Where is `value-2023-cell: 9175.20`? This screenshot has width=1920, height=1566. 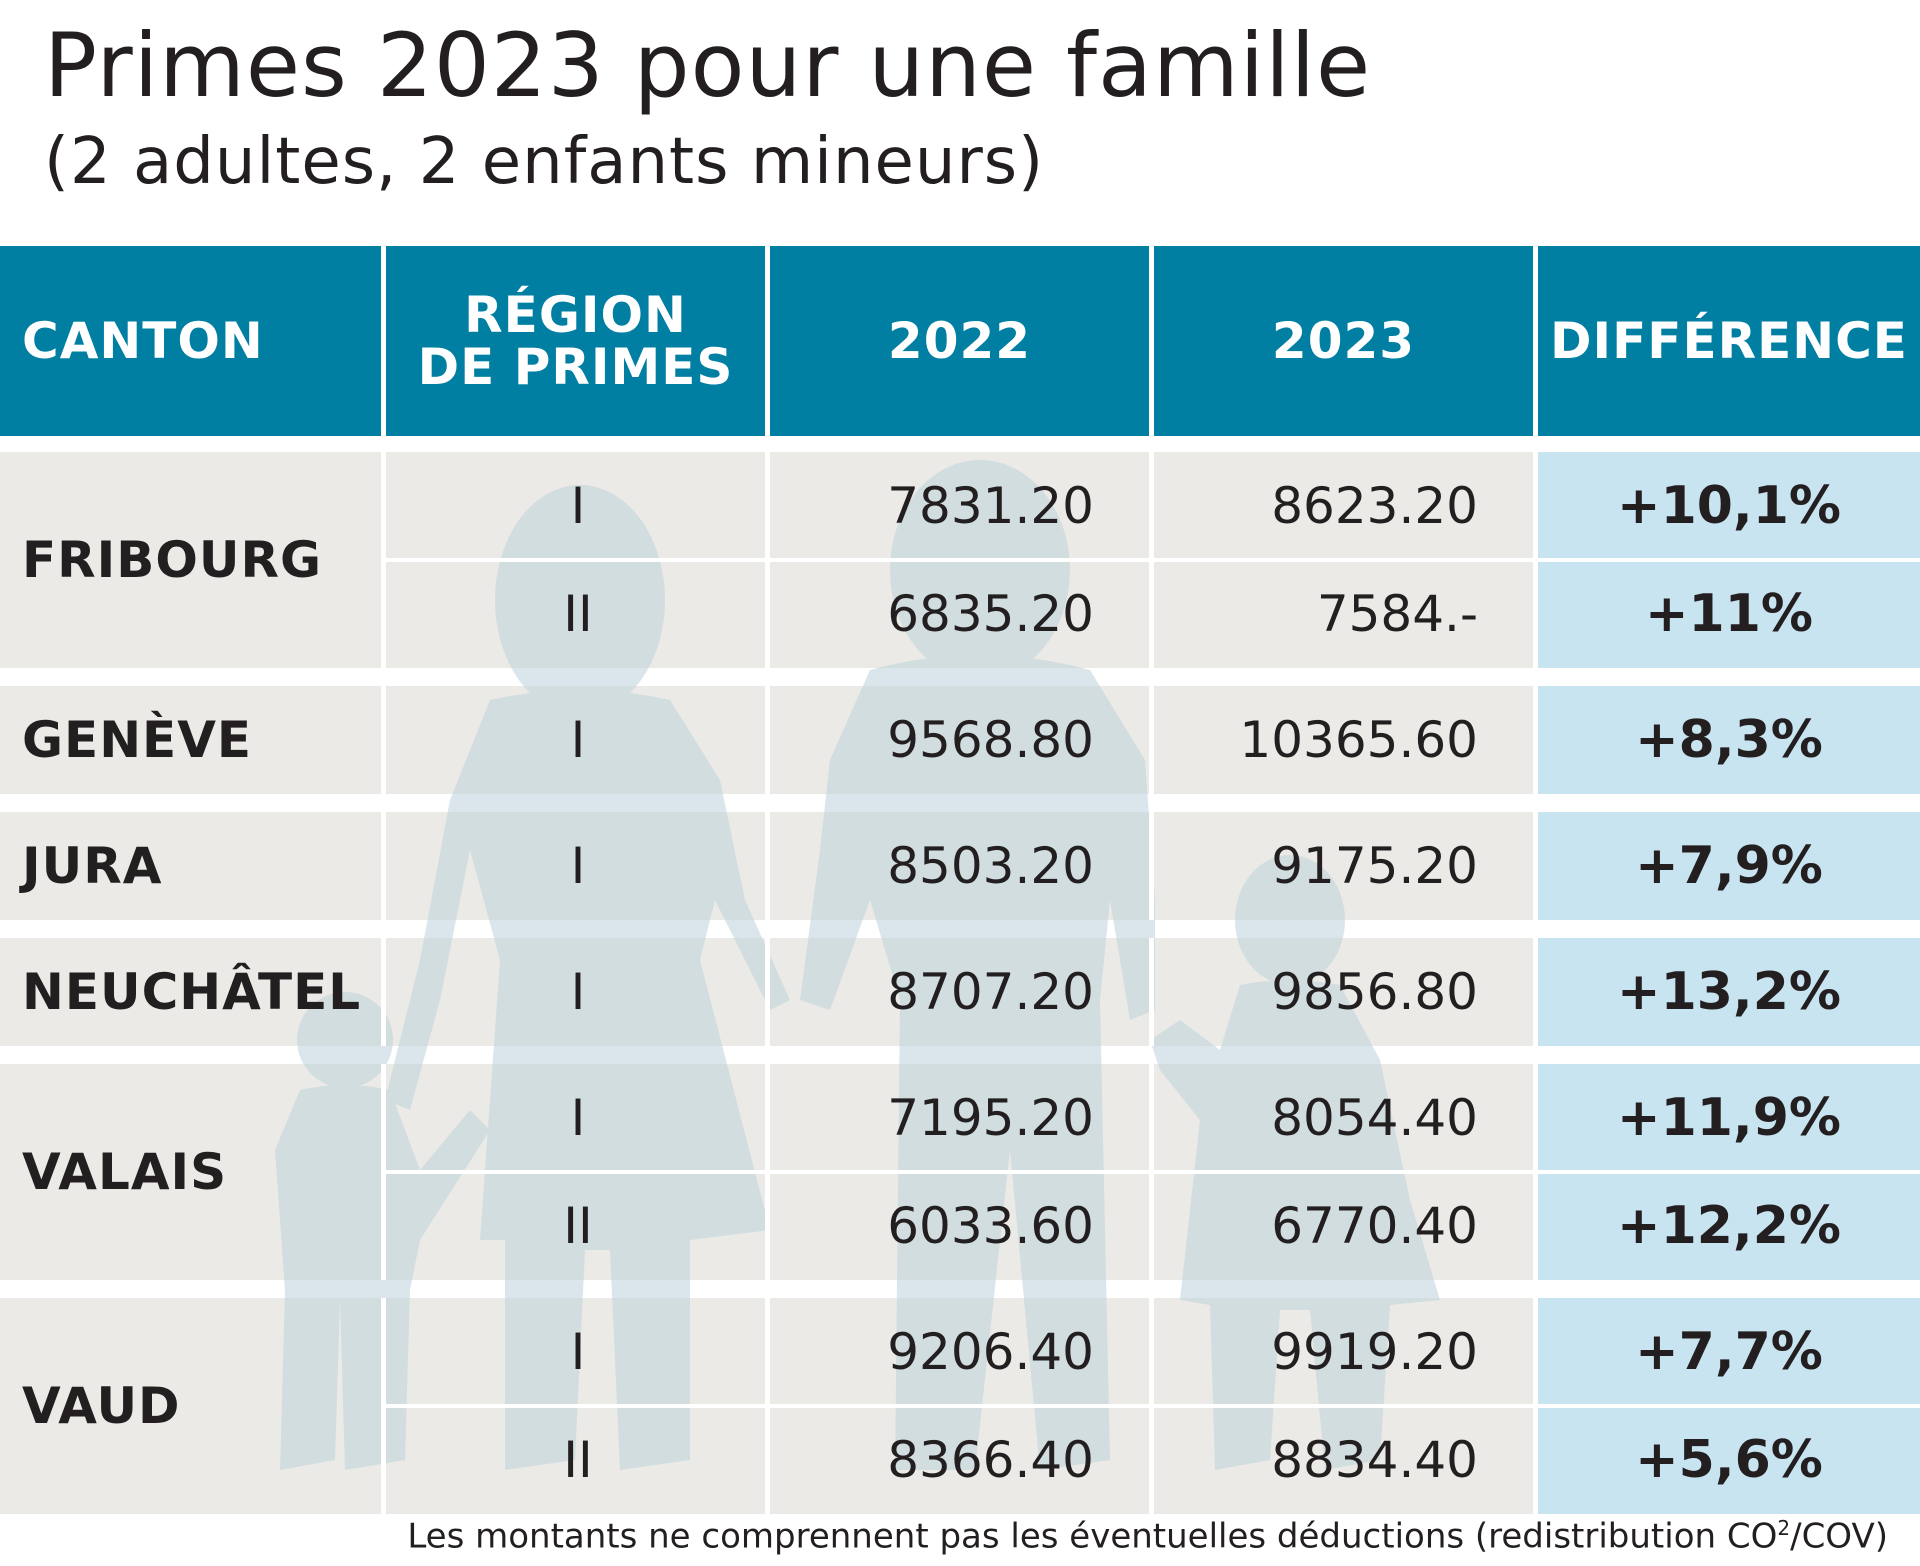
value-2023-cell: 9175.20 is located at coordinates (1374, 866).